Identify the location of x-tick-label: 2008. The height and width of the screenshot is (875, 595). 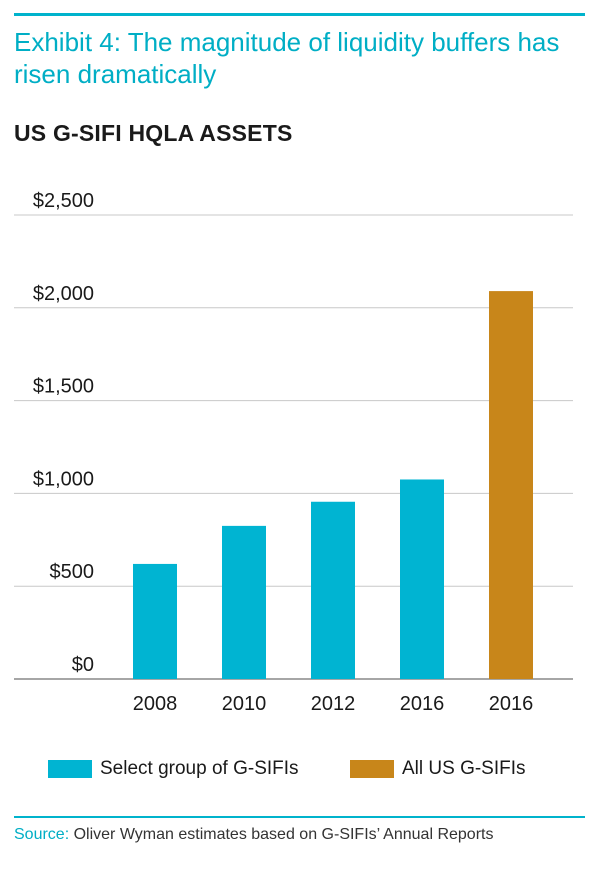
(155, 704).